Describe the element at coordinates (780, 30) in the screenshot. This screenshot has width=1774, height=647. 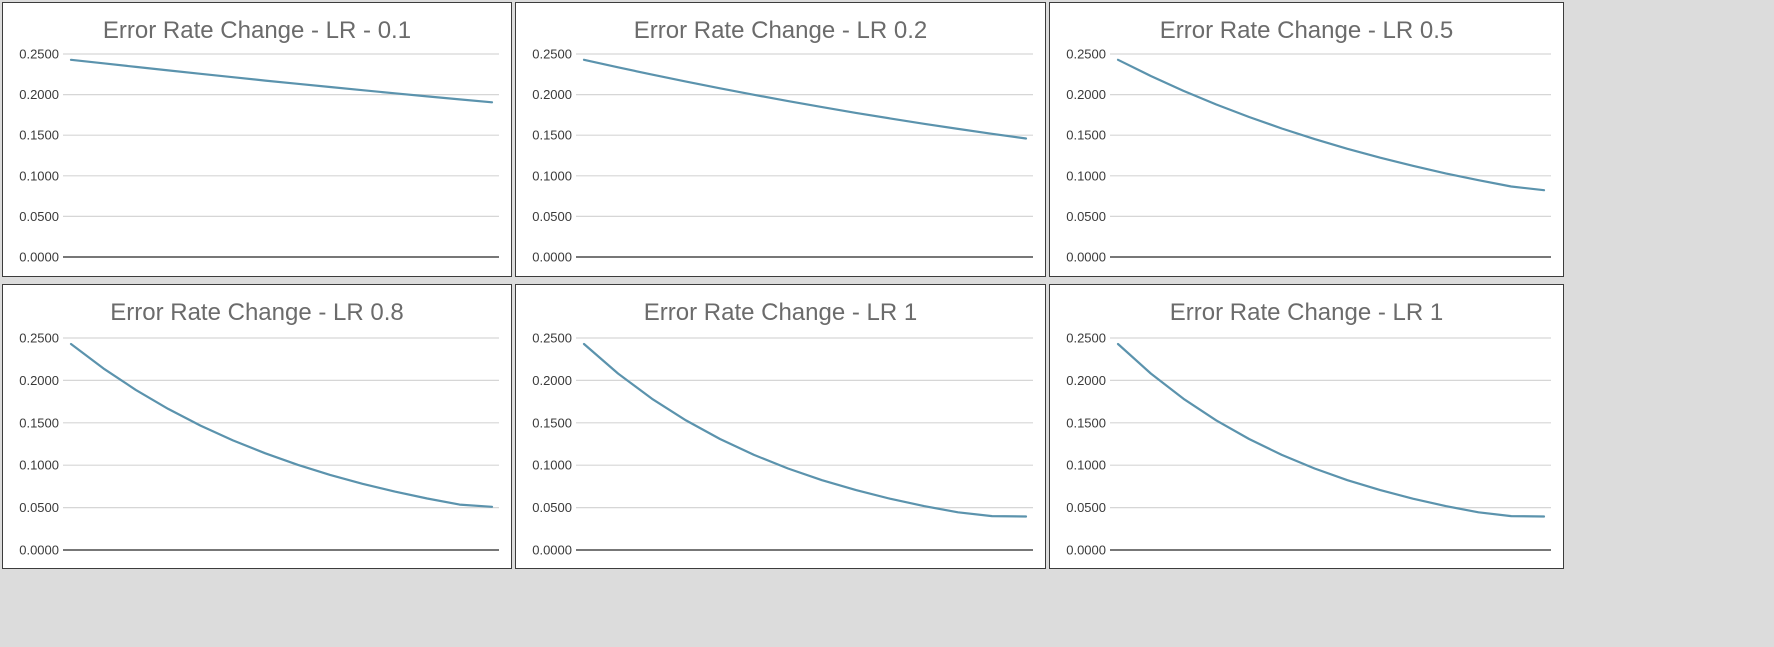
I see `chart-title: Error Rate Change - LR 0.2` at that location.